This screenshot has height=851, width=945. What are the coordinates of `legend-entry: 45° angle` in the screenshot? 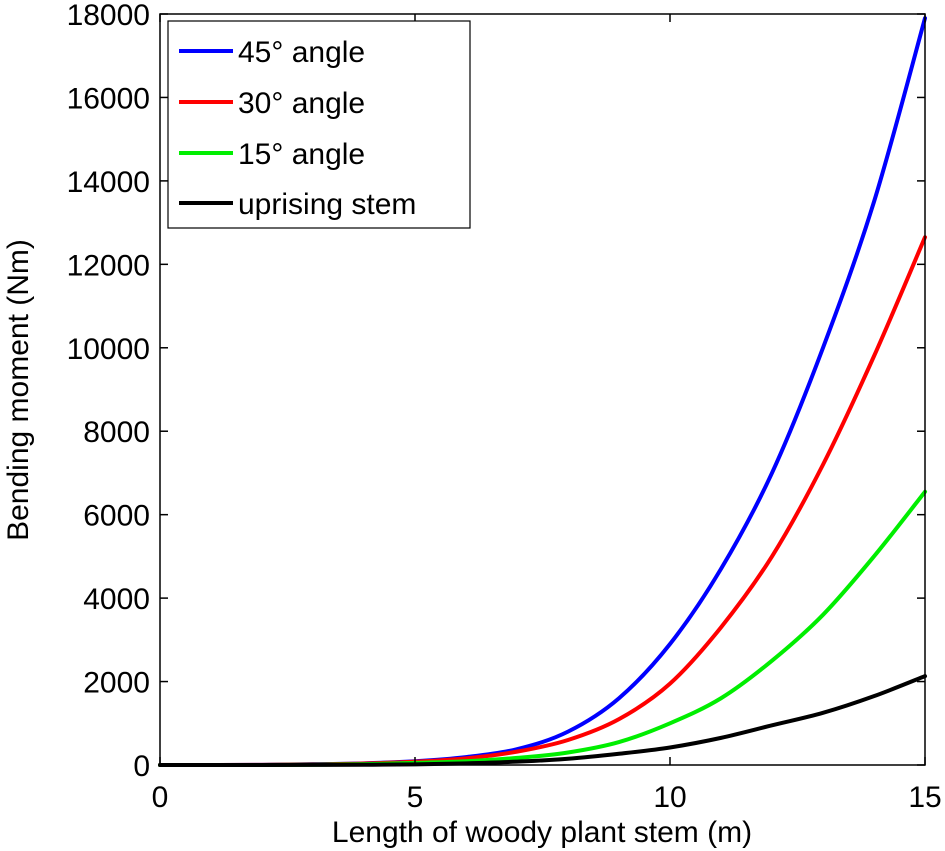 It's located at (272, 52).